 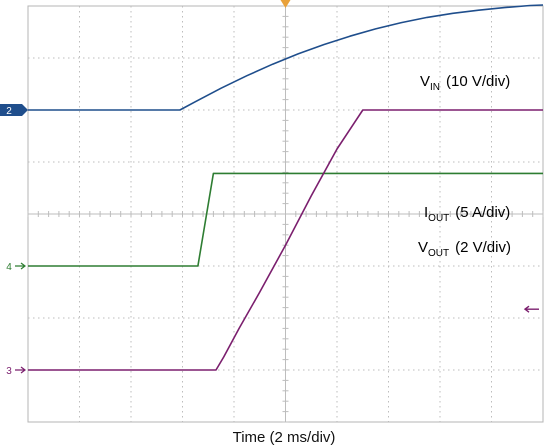 I want to click on series-label-i-out-scale: (5 A/div), so click(x=482, y=212).